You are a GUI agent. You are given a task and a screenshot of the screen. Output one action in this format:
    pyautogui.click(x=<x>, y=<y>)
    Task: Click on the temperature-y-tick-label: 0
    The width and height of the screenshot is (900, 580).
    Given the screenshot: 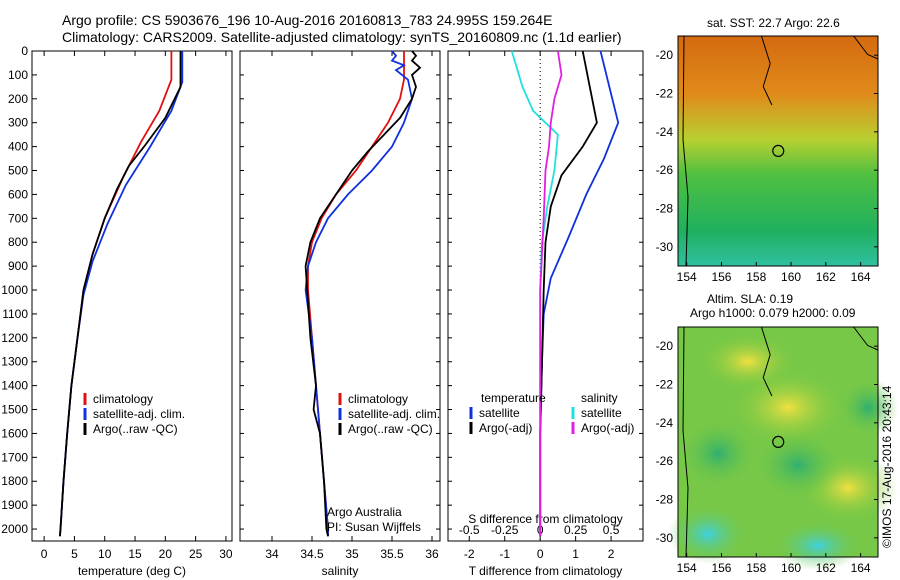 What is the action you would take?
    pyautogui.click(x=24, y=51)
    